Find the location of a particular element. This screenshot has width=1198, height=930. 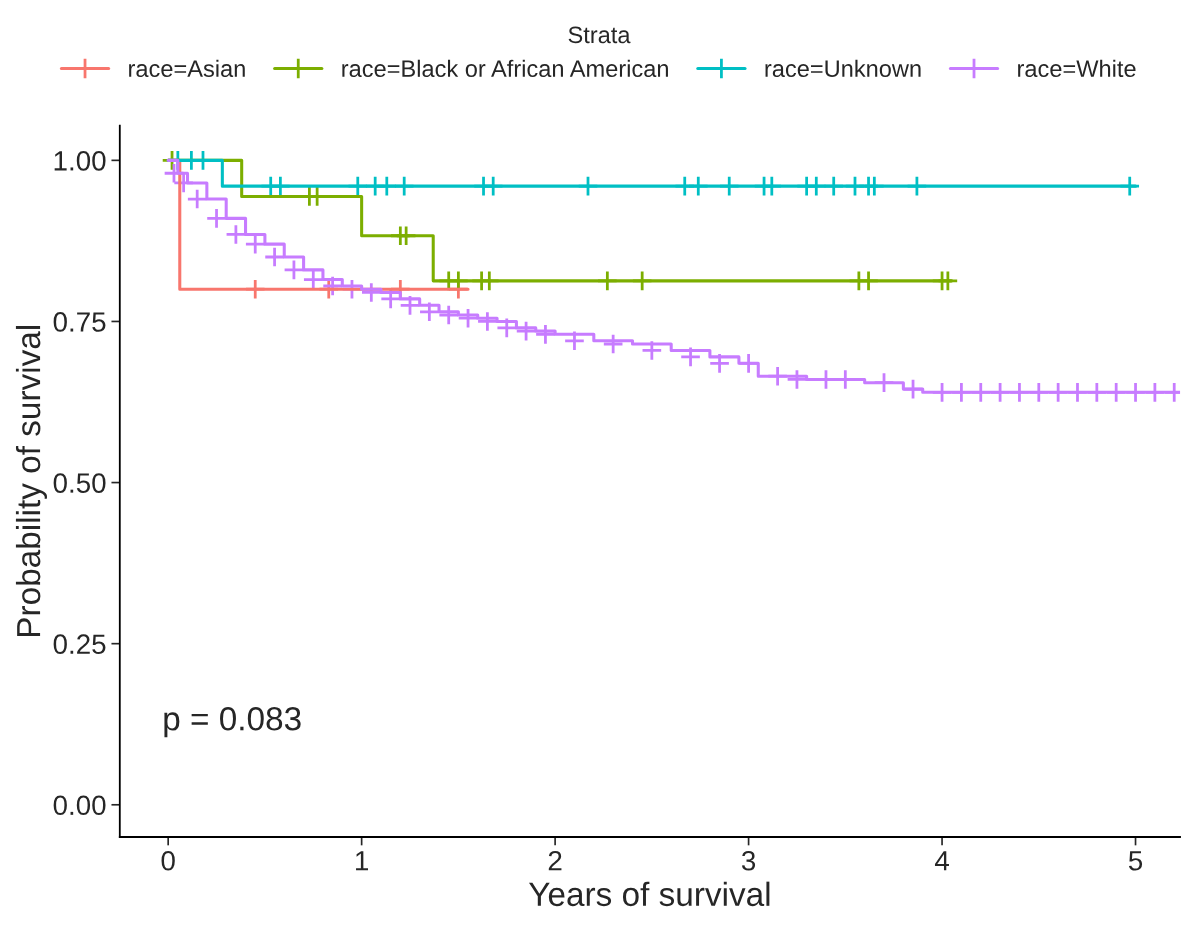

legend-label: race=Unknown is located at coordinates (843, 68).